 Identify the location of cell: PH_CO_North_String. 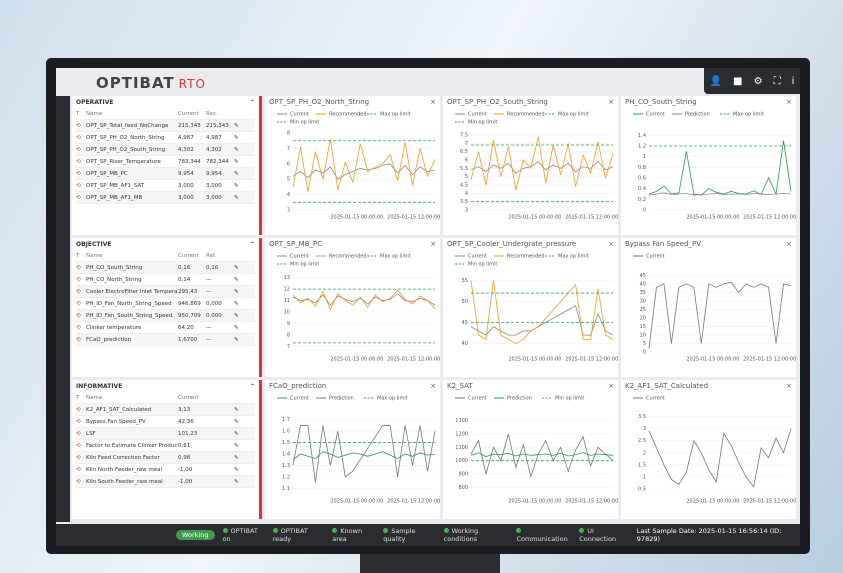
(114, 279).